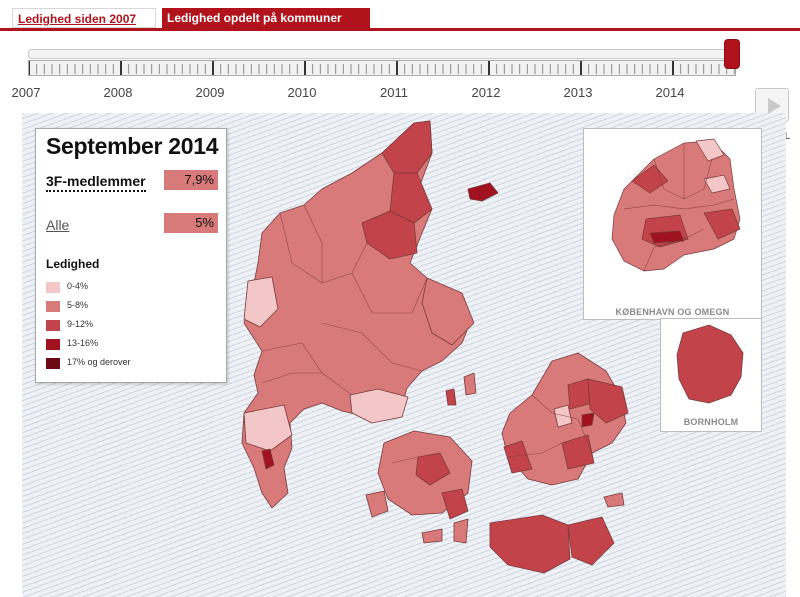  Describe the element at coordinates (96, 182) in the screenshot. I see `member-label: 3F-medlemmer` at that location.